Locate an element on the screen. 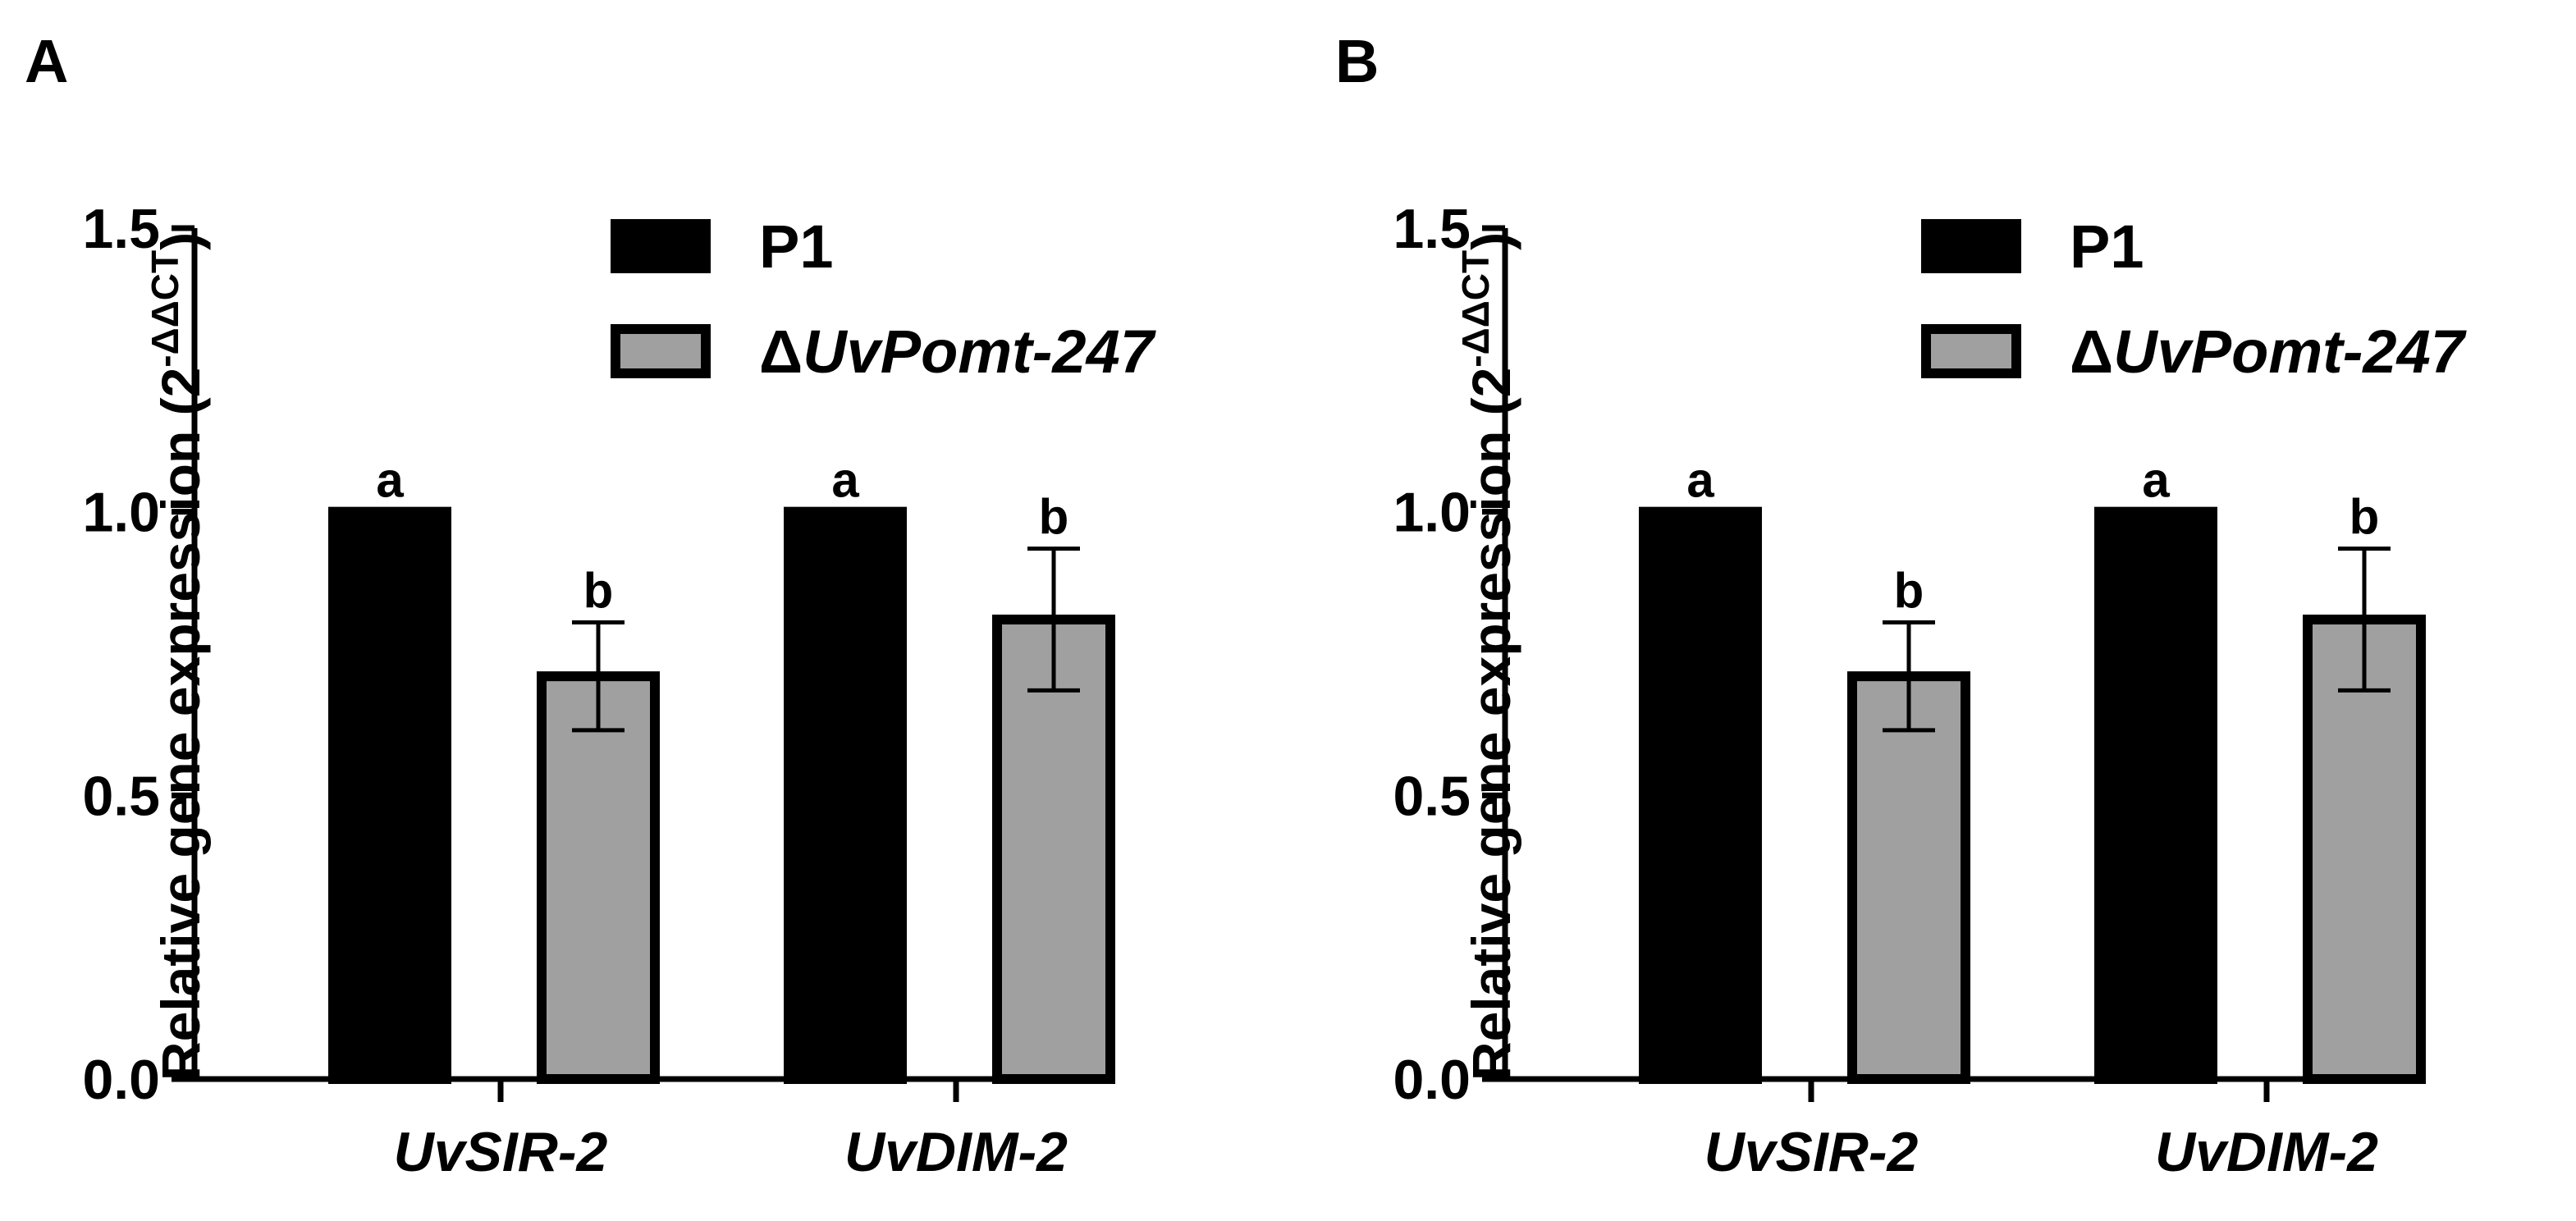 This screenshot has width=2576, height=1221. panel-label: A is located at coordinates (46, 61).